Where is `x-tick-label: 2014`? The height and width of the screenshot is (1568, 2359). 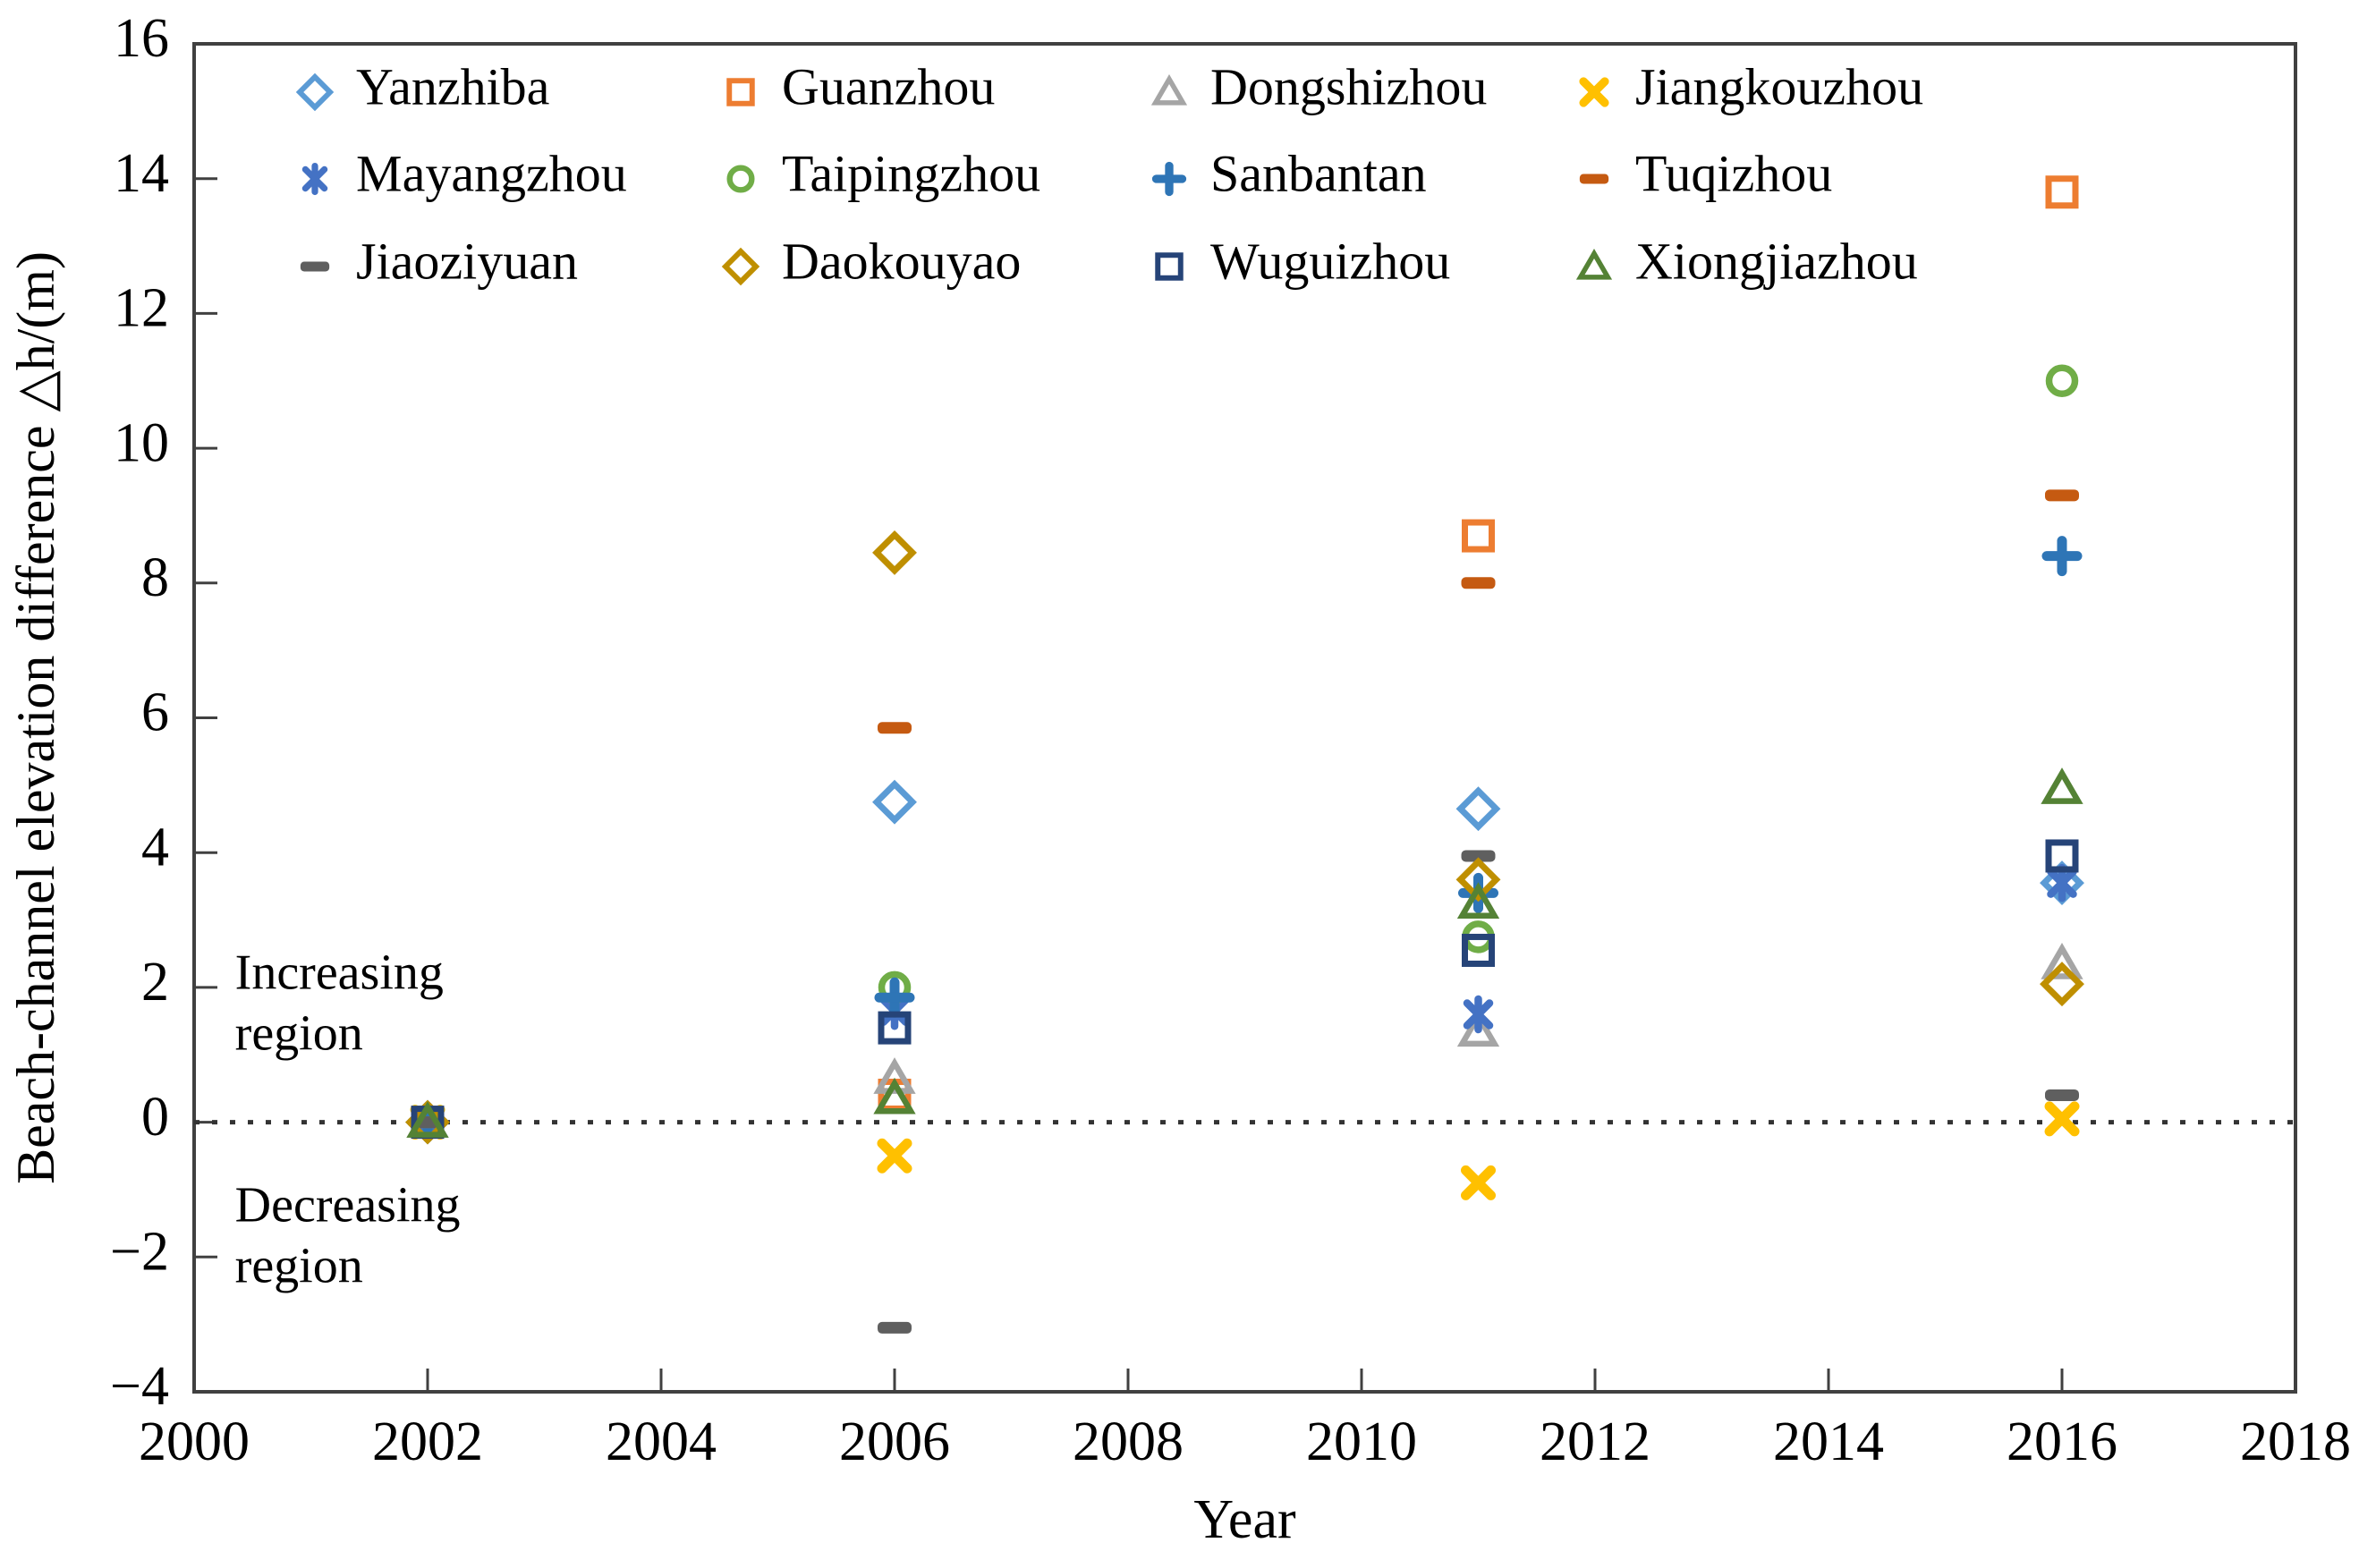 x-tick-label: 2014 is located at coordinates (1828, 1442).